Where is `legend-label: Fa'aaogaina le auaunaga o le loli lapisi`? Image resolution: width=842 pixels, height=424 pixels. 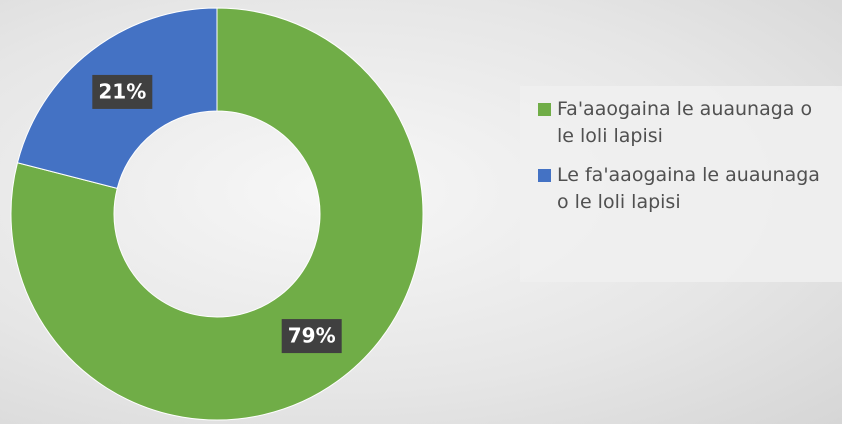
legend-label: Fa'aaogaina le auaunaga o le loli lapisi is located at coordinates (685, 122).